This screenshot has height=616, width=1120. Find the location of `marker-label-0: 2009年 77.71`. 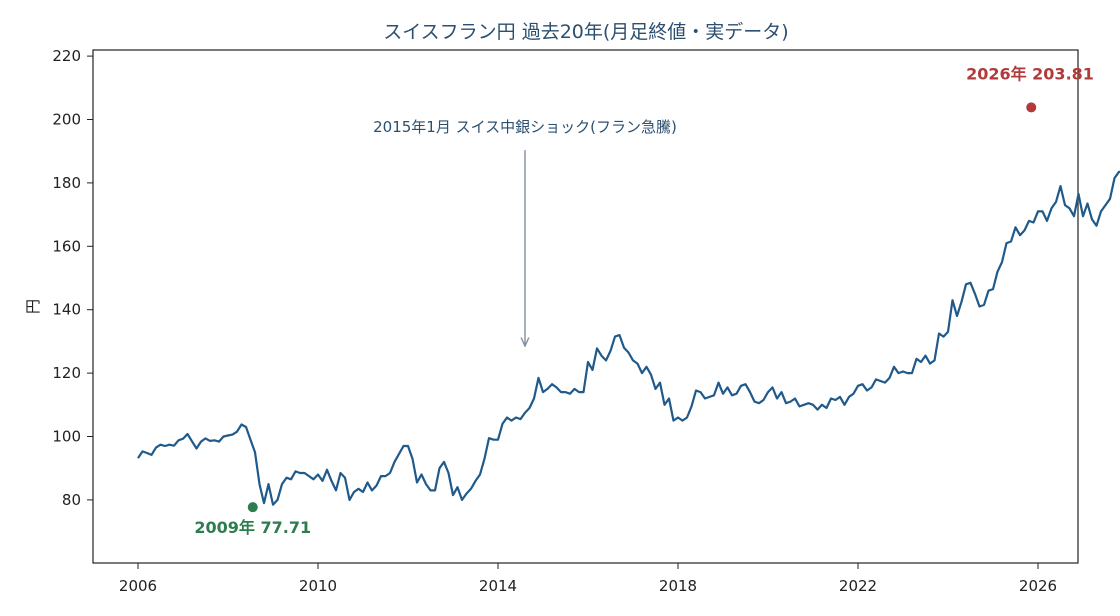

marker-label-0: 2009年 77.71 is located at coordinates (252, 527).